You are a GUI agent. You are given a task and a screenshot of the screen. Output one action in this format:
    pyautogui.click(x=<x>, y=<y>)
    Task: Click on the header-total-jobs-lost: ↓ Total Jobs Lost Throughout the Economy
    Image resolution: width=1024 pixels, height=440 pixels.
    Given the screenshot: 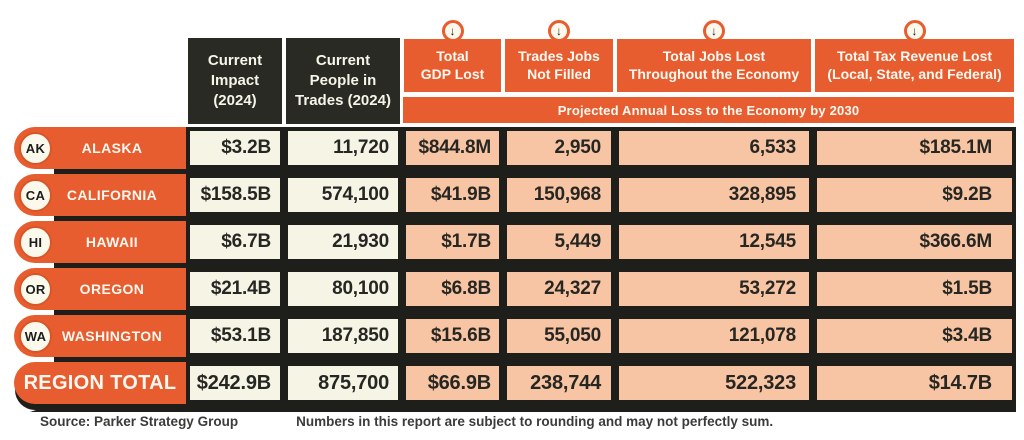 What is the action you would take?
    pyautogui.click(x=714, y=56)
    